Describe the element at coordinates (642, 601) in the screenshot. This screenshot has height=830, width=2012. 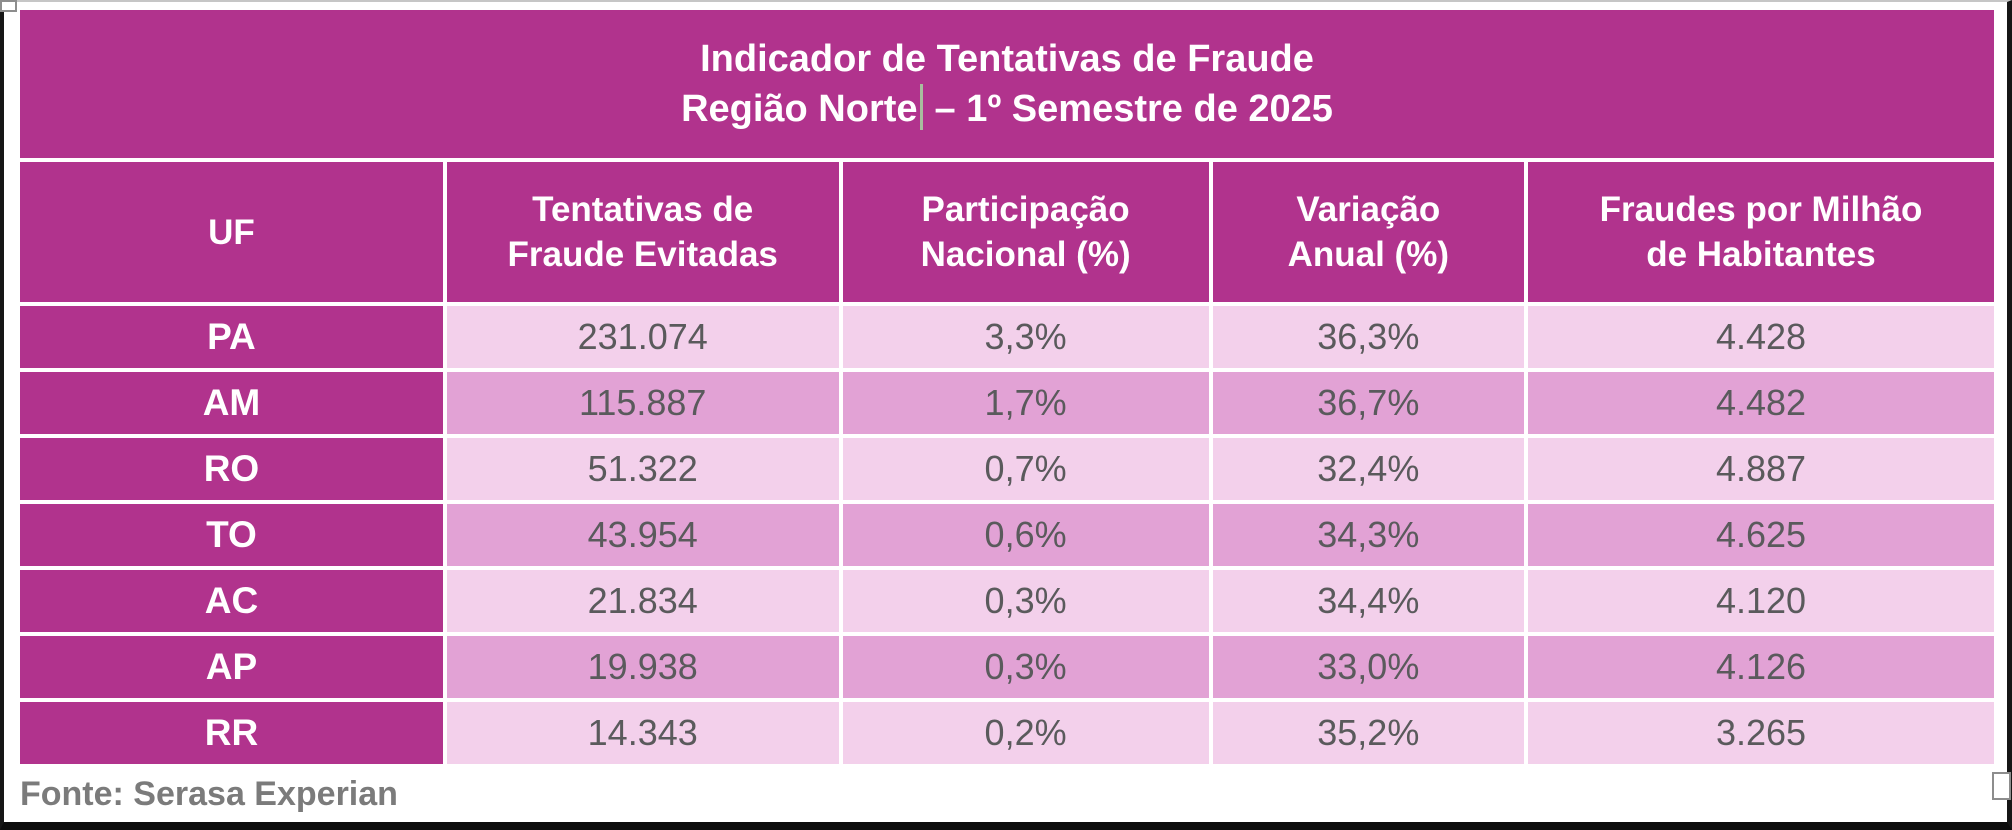
I see `tentativas-cell: 21.834` at that location.